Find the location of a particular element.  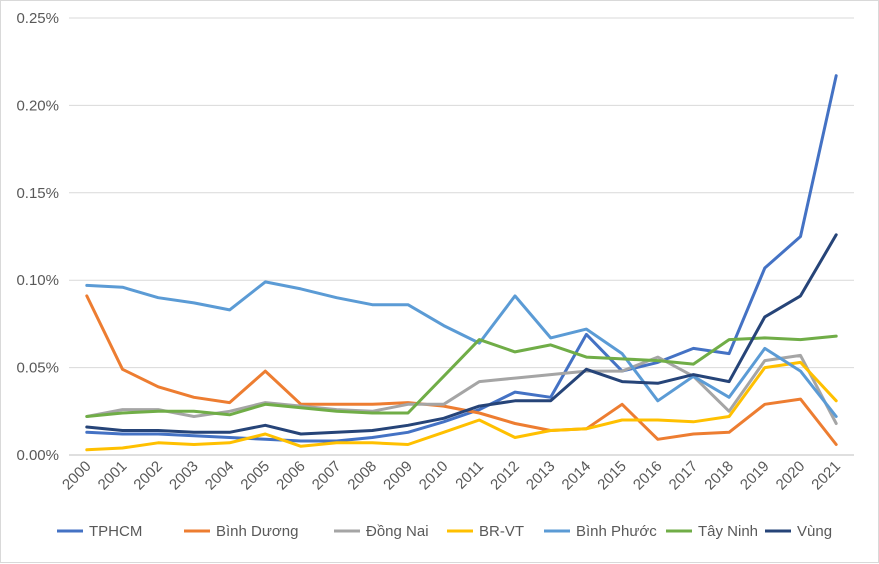

y-tick-label: 0.20% is located at coordinates (37, 105).